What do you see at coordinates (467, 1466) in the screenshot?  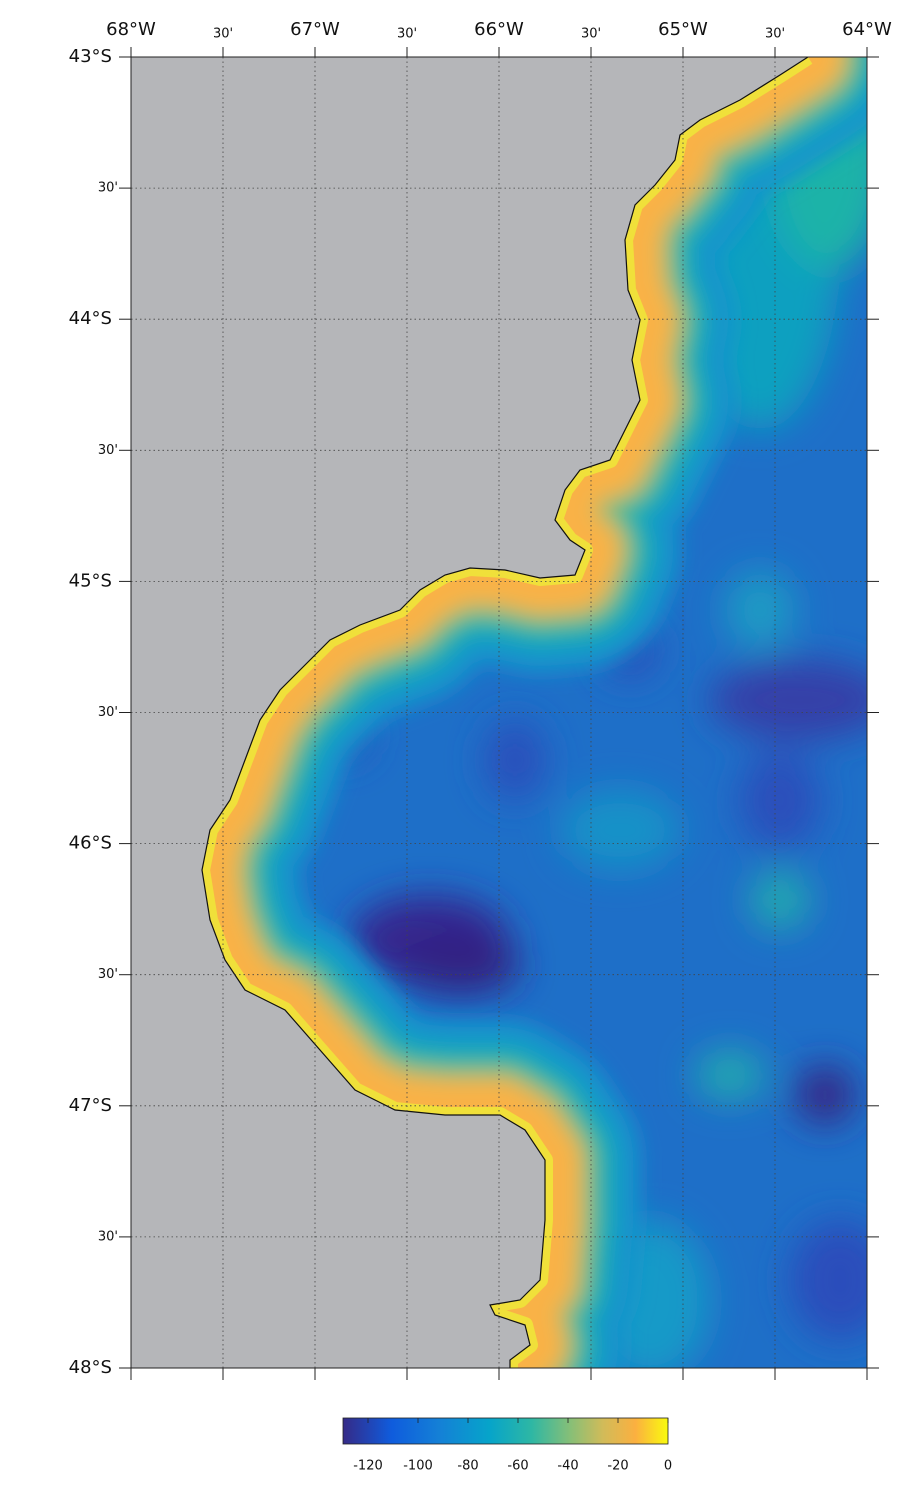 I see `colorbar-tick-label: -80` at bounding box center [467, 1466].